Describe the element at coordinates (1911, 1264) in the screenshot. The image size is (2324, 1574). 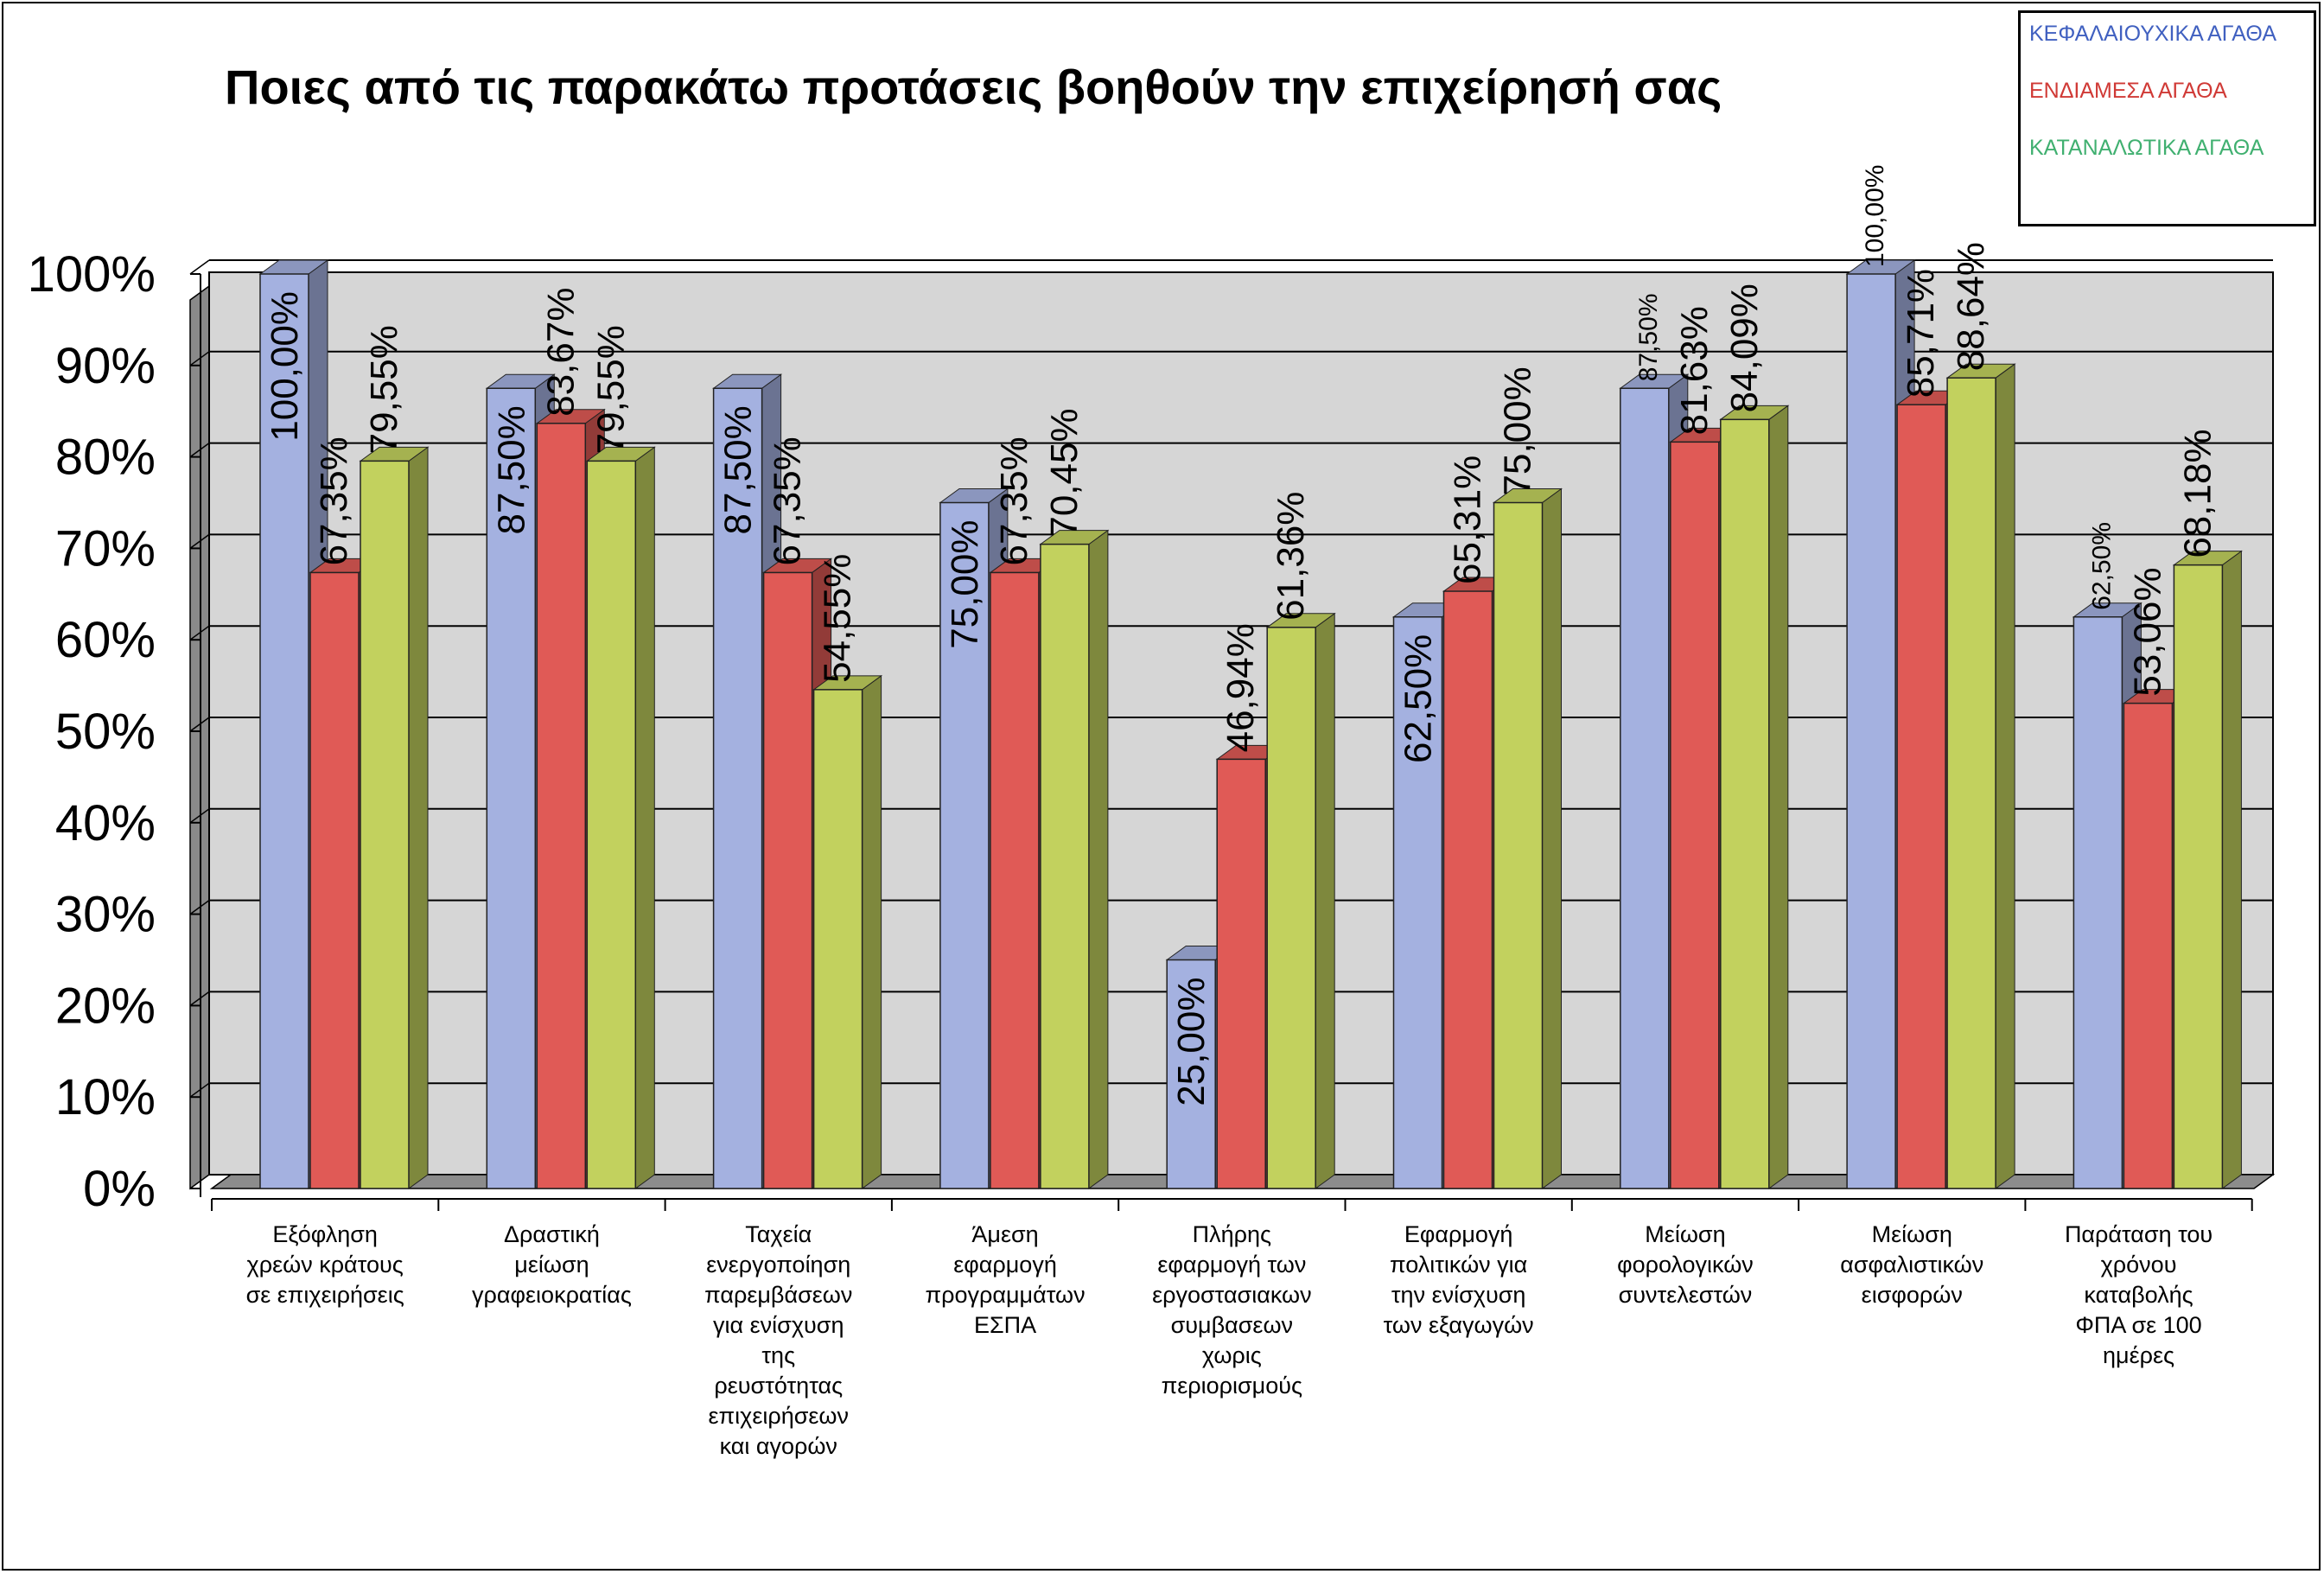
I see `x-tick-label: Μείωση ασφαλιστικών εισφορών` at that location.